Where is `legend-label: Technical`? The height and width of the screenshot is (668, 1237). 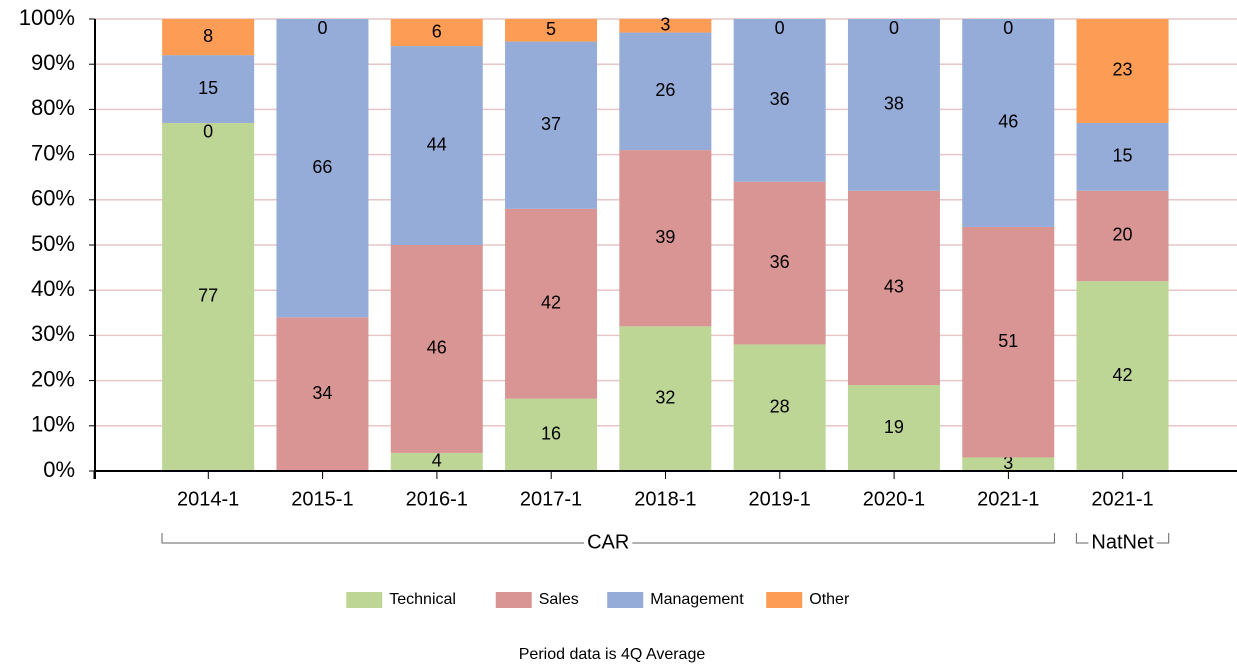 legend-label: Technical is located at coordinates (422, 599).